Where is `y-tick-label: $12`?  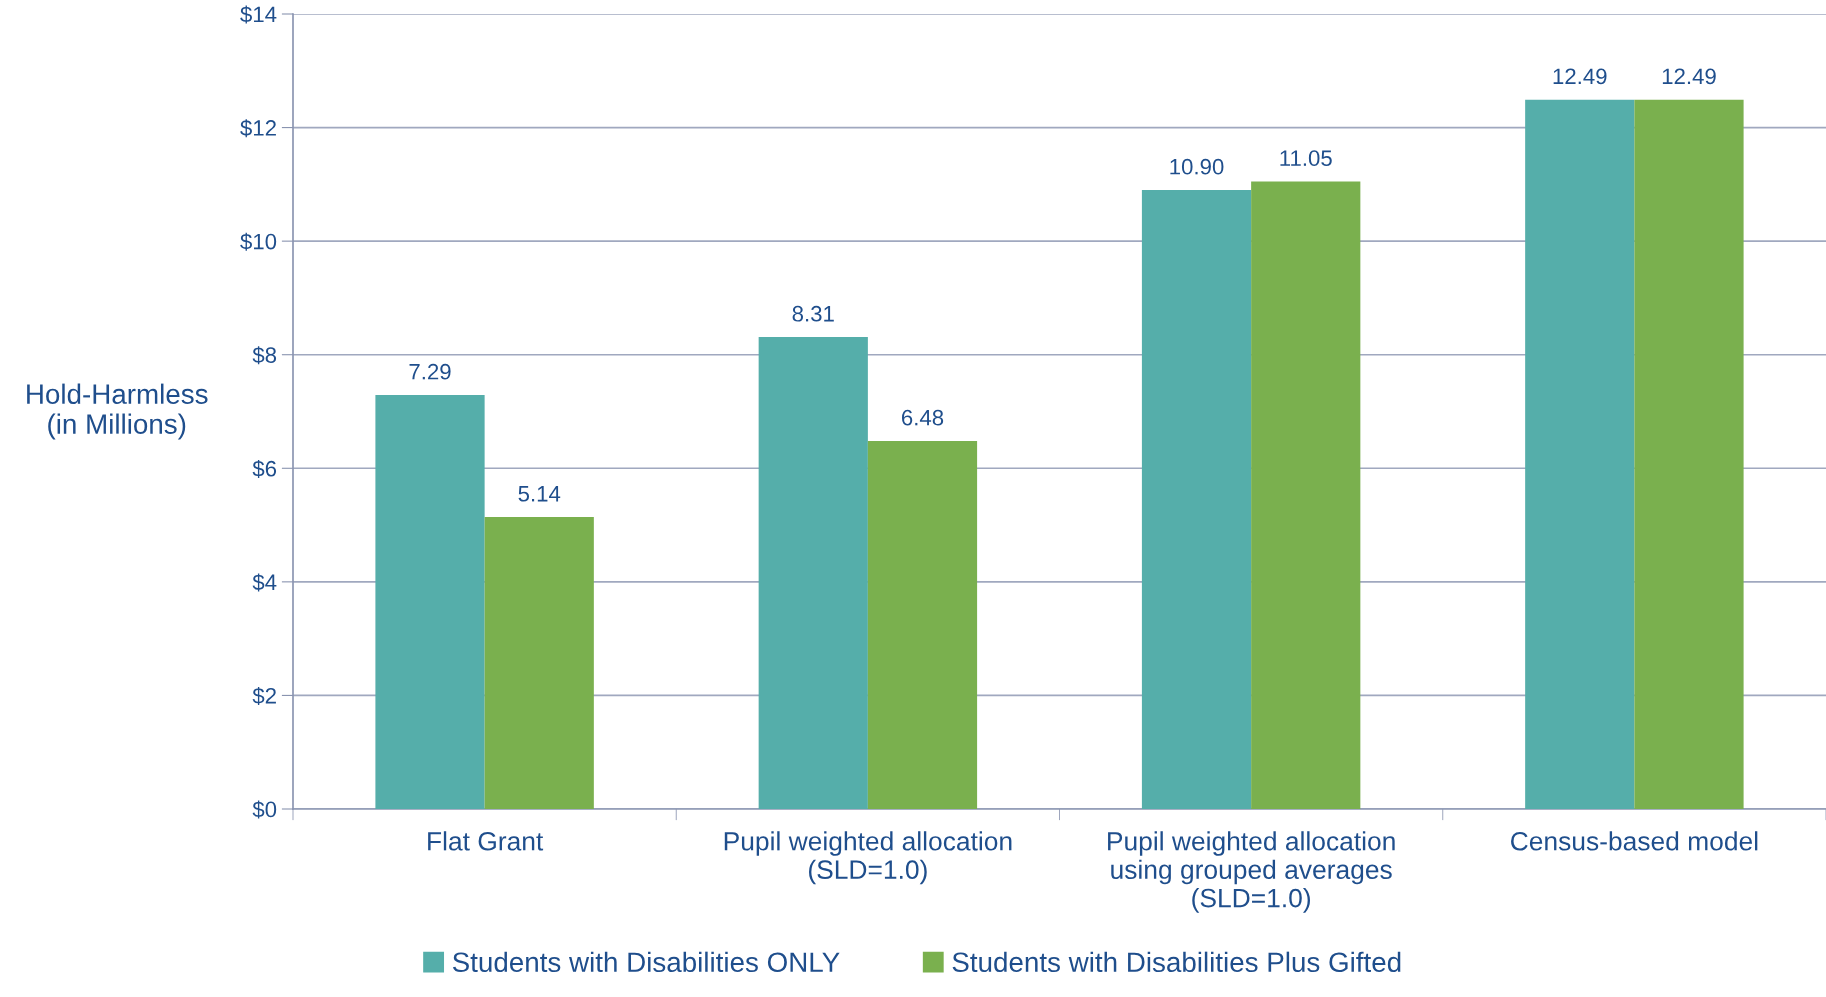
y-tick-label: $12 is located at coordinates (258, 128).